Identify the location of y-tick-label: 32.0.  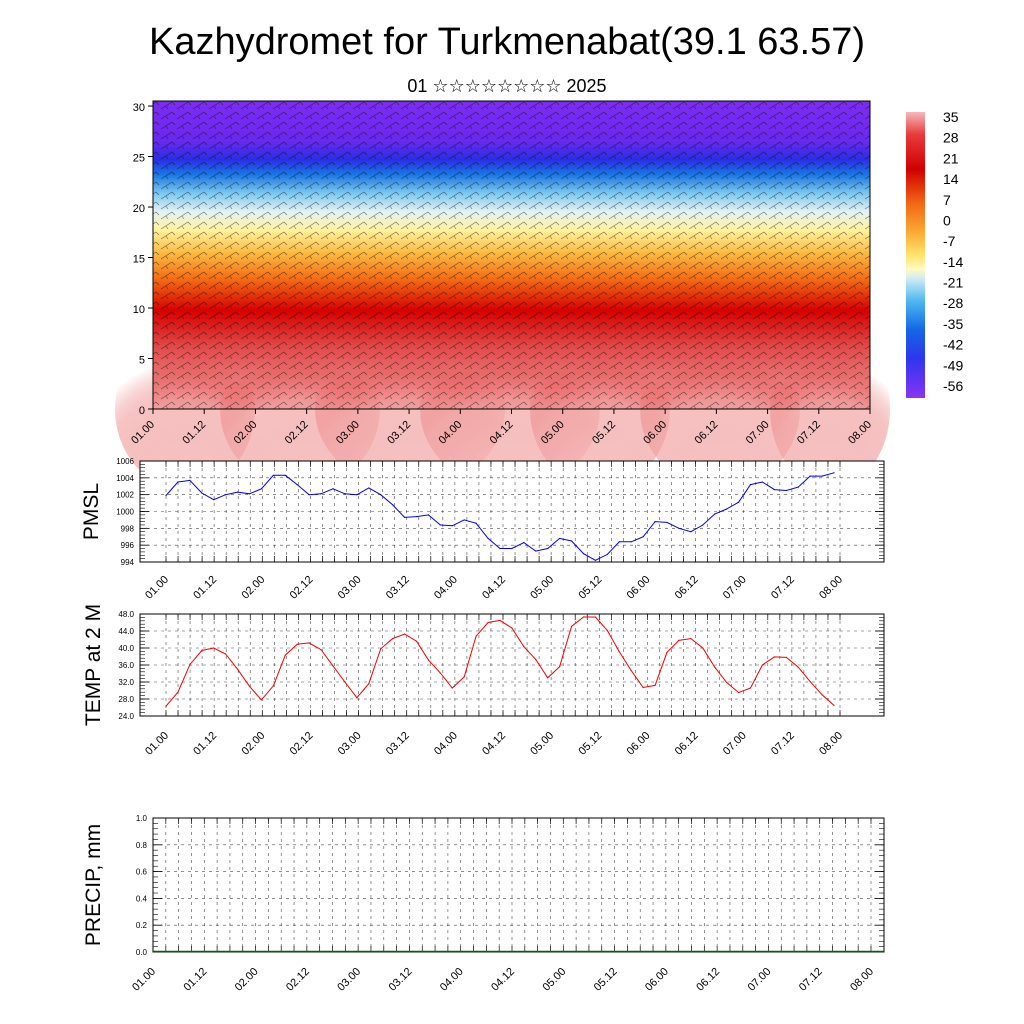
(126, 682).